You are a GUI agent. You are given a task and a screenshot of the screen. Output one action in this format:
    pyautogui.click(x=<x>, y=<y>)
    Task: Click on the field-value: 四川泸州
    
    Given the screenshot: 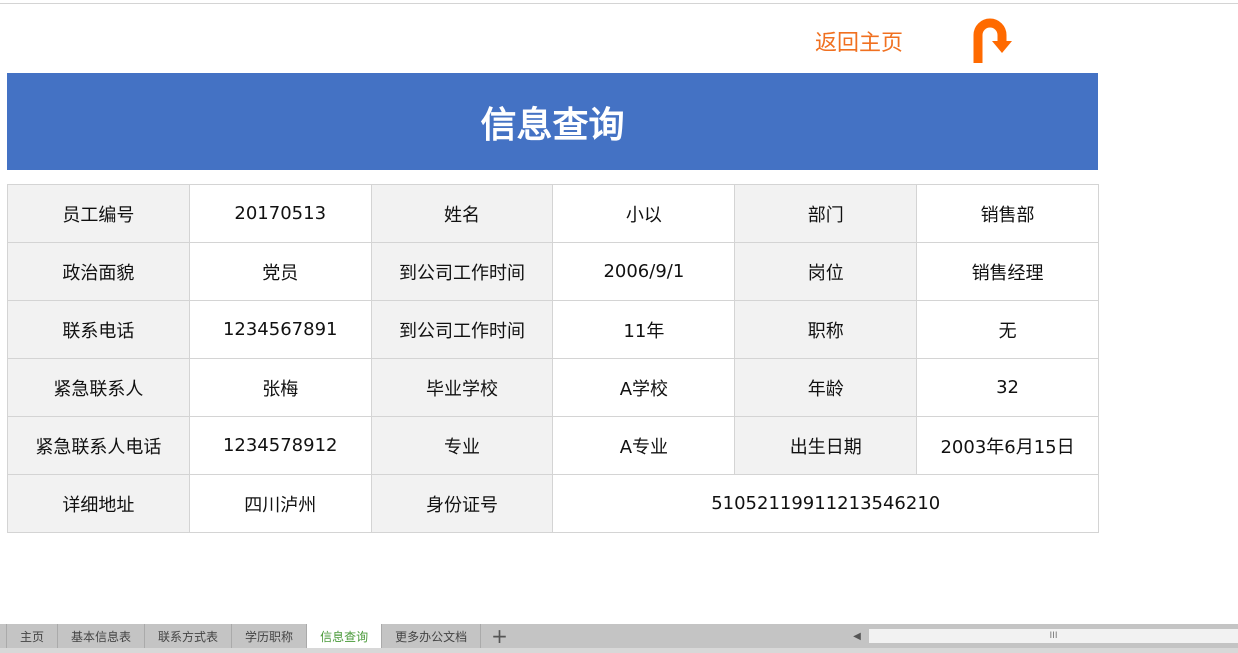 What is the action you would take?
    pyautogui.click(x=280, y=503)
    